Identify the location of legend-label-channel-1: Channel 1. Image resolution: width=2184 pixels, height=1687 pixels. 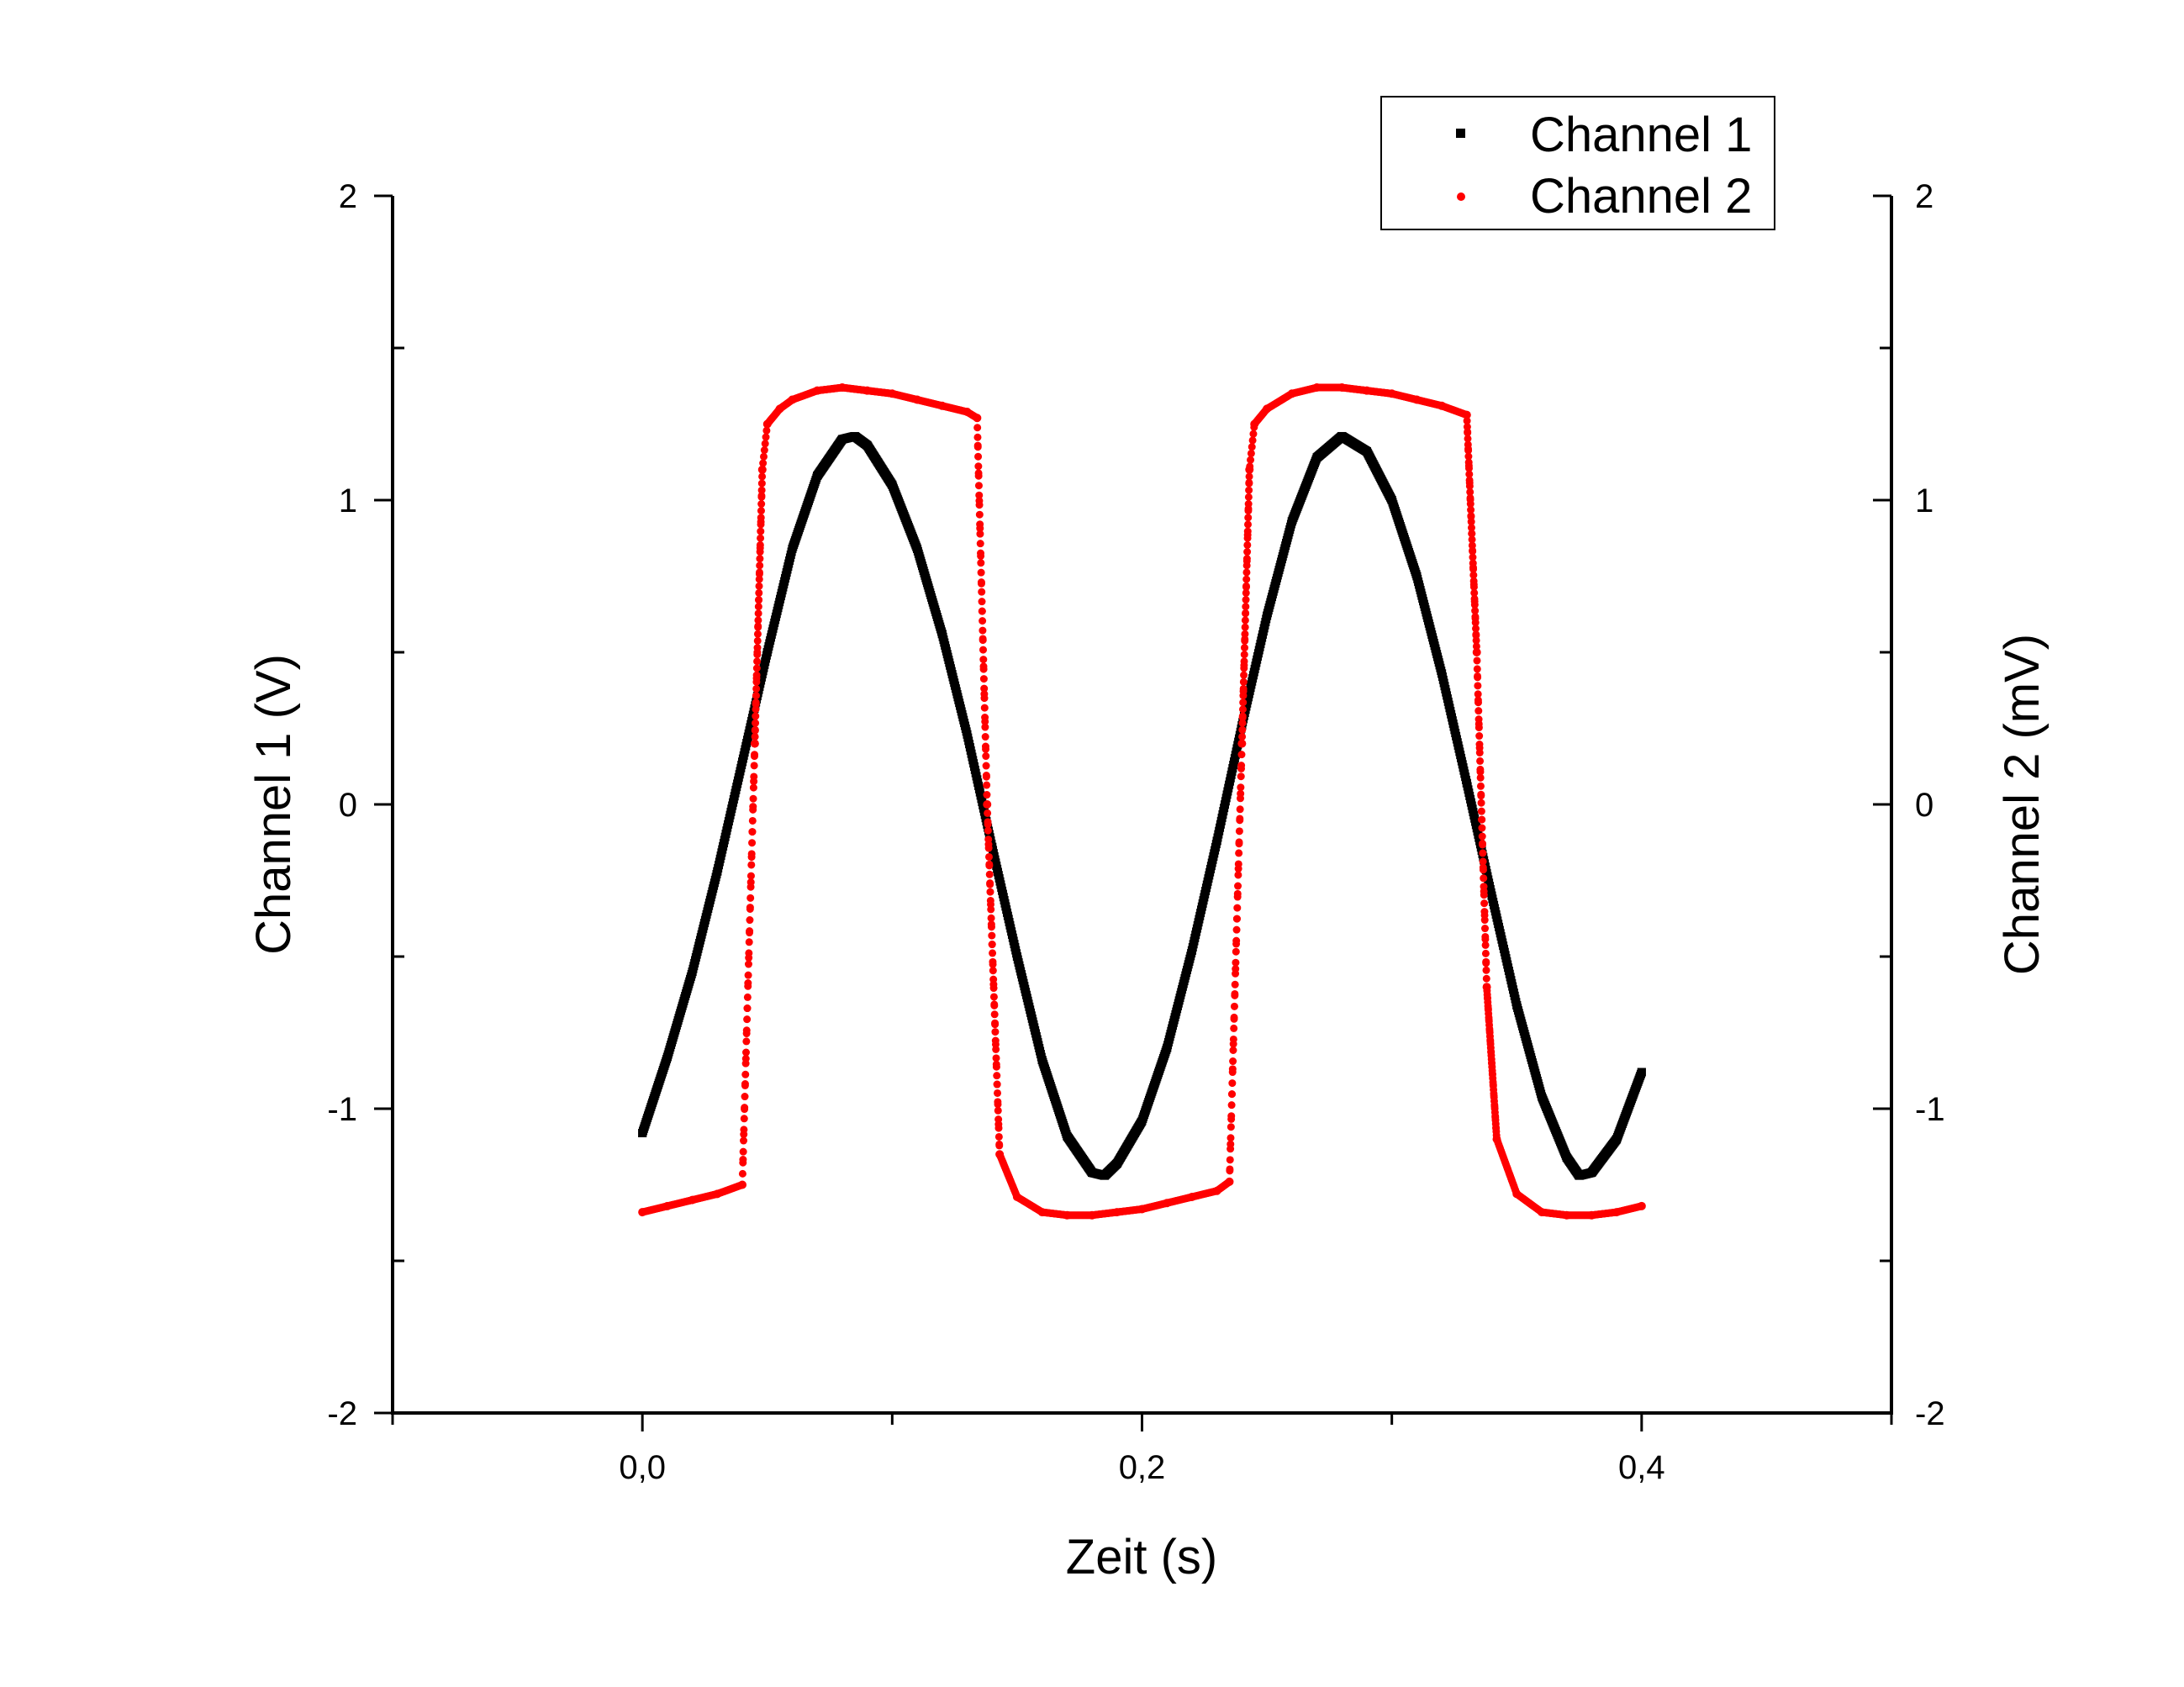
(1641, 135).